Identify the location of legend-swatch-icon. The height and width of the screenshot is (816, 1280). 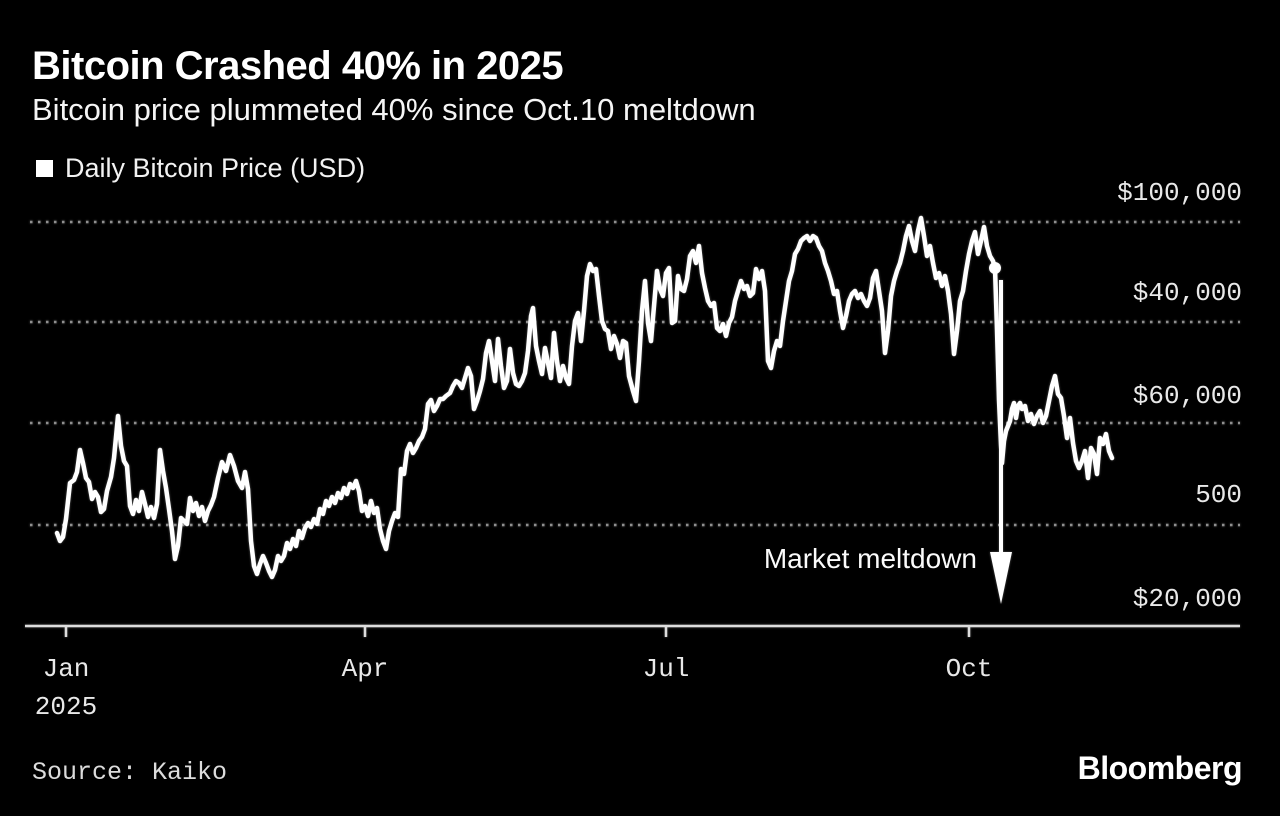
(44, 168).